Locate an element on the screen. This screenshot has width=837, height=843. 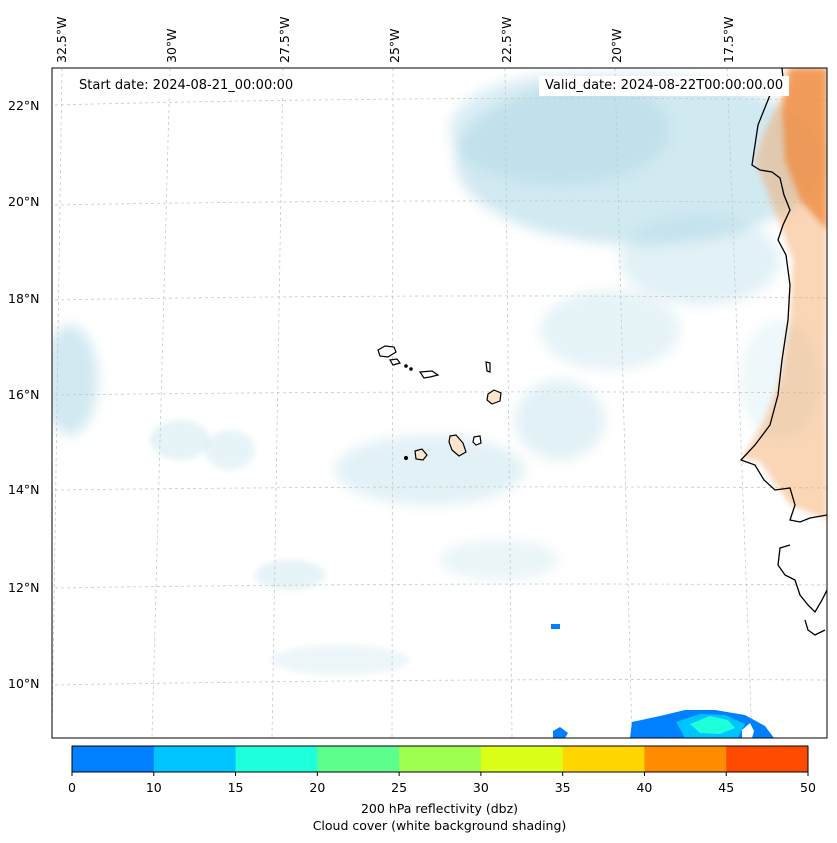
colorbar-tick-labels: 0 10 15 20 25 30 35 40 45 50 is located at coordinates (418, 788).